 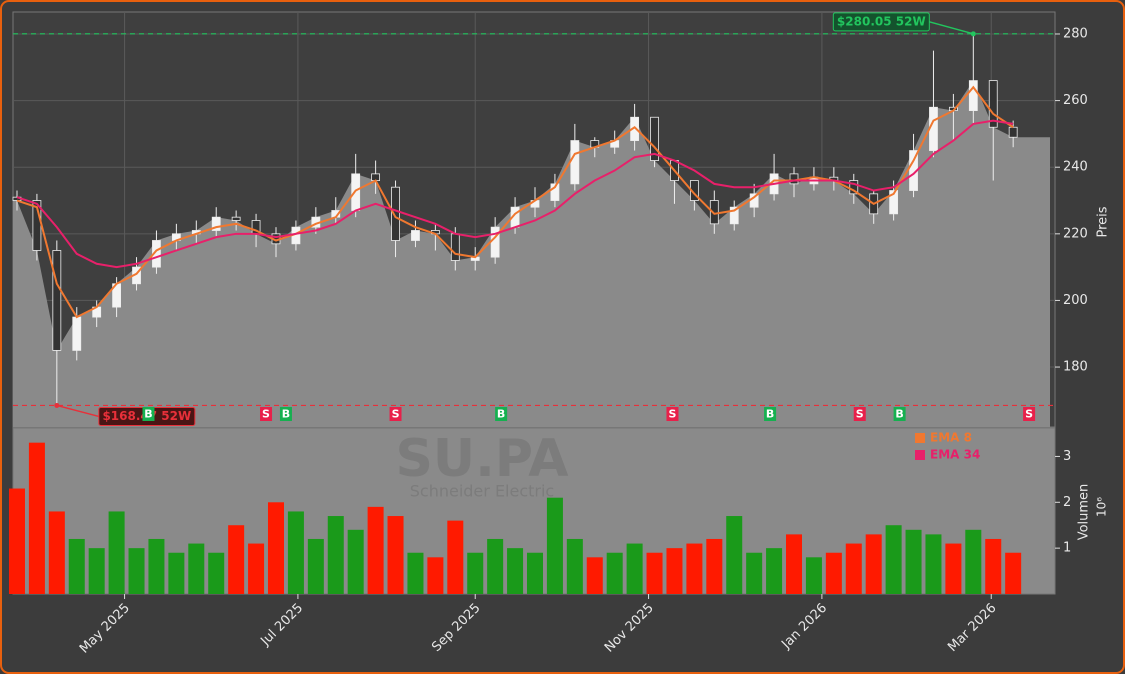 I want to click on volume-tick-label: 3, so click(x=1067, y=456).